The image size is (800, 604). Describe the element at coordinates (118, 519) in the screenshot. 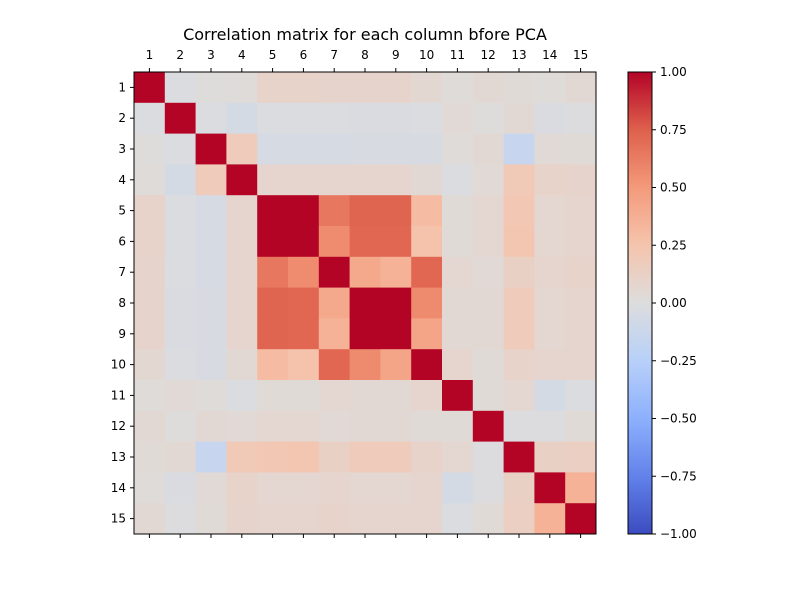

I see `y-tick-label: 15` at that location.